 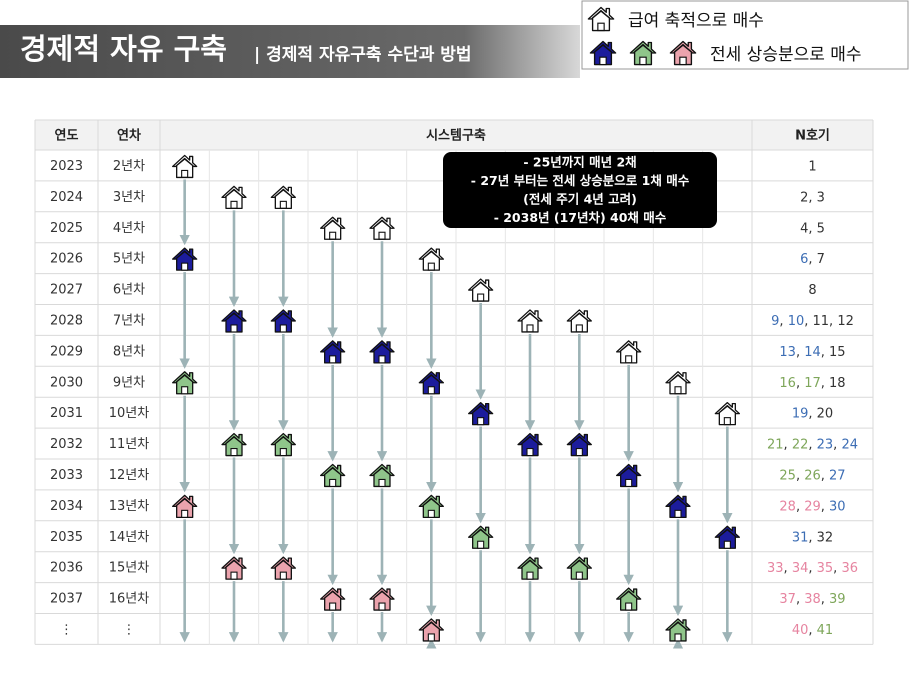 What do you see at coordinates (66, 351) in the screenshot?
I see `year: 2029` at bounding box center [66, 351].